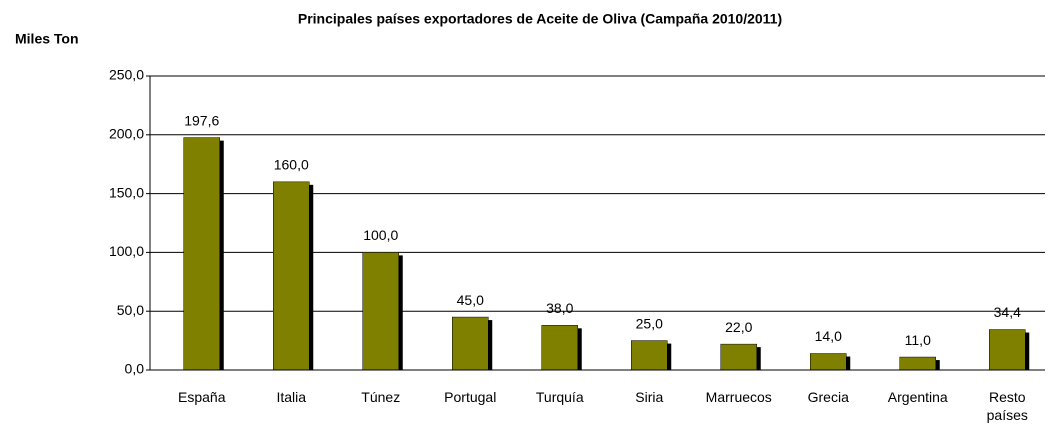  What do you see at coordinates (126, 134) in the screenshot?
I see `y-tick-label: 200,0` at bounding box center [126, 134].